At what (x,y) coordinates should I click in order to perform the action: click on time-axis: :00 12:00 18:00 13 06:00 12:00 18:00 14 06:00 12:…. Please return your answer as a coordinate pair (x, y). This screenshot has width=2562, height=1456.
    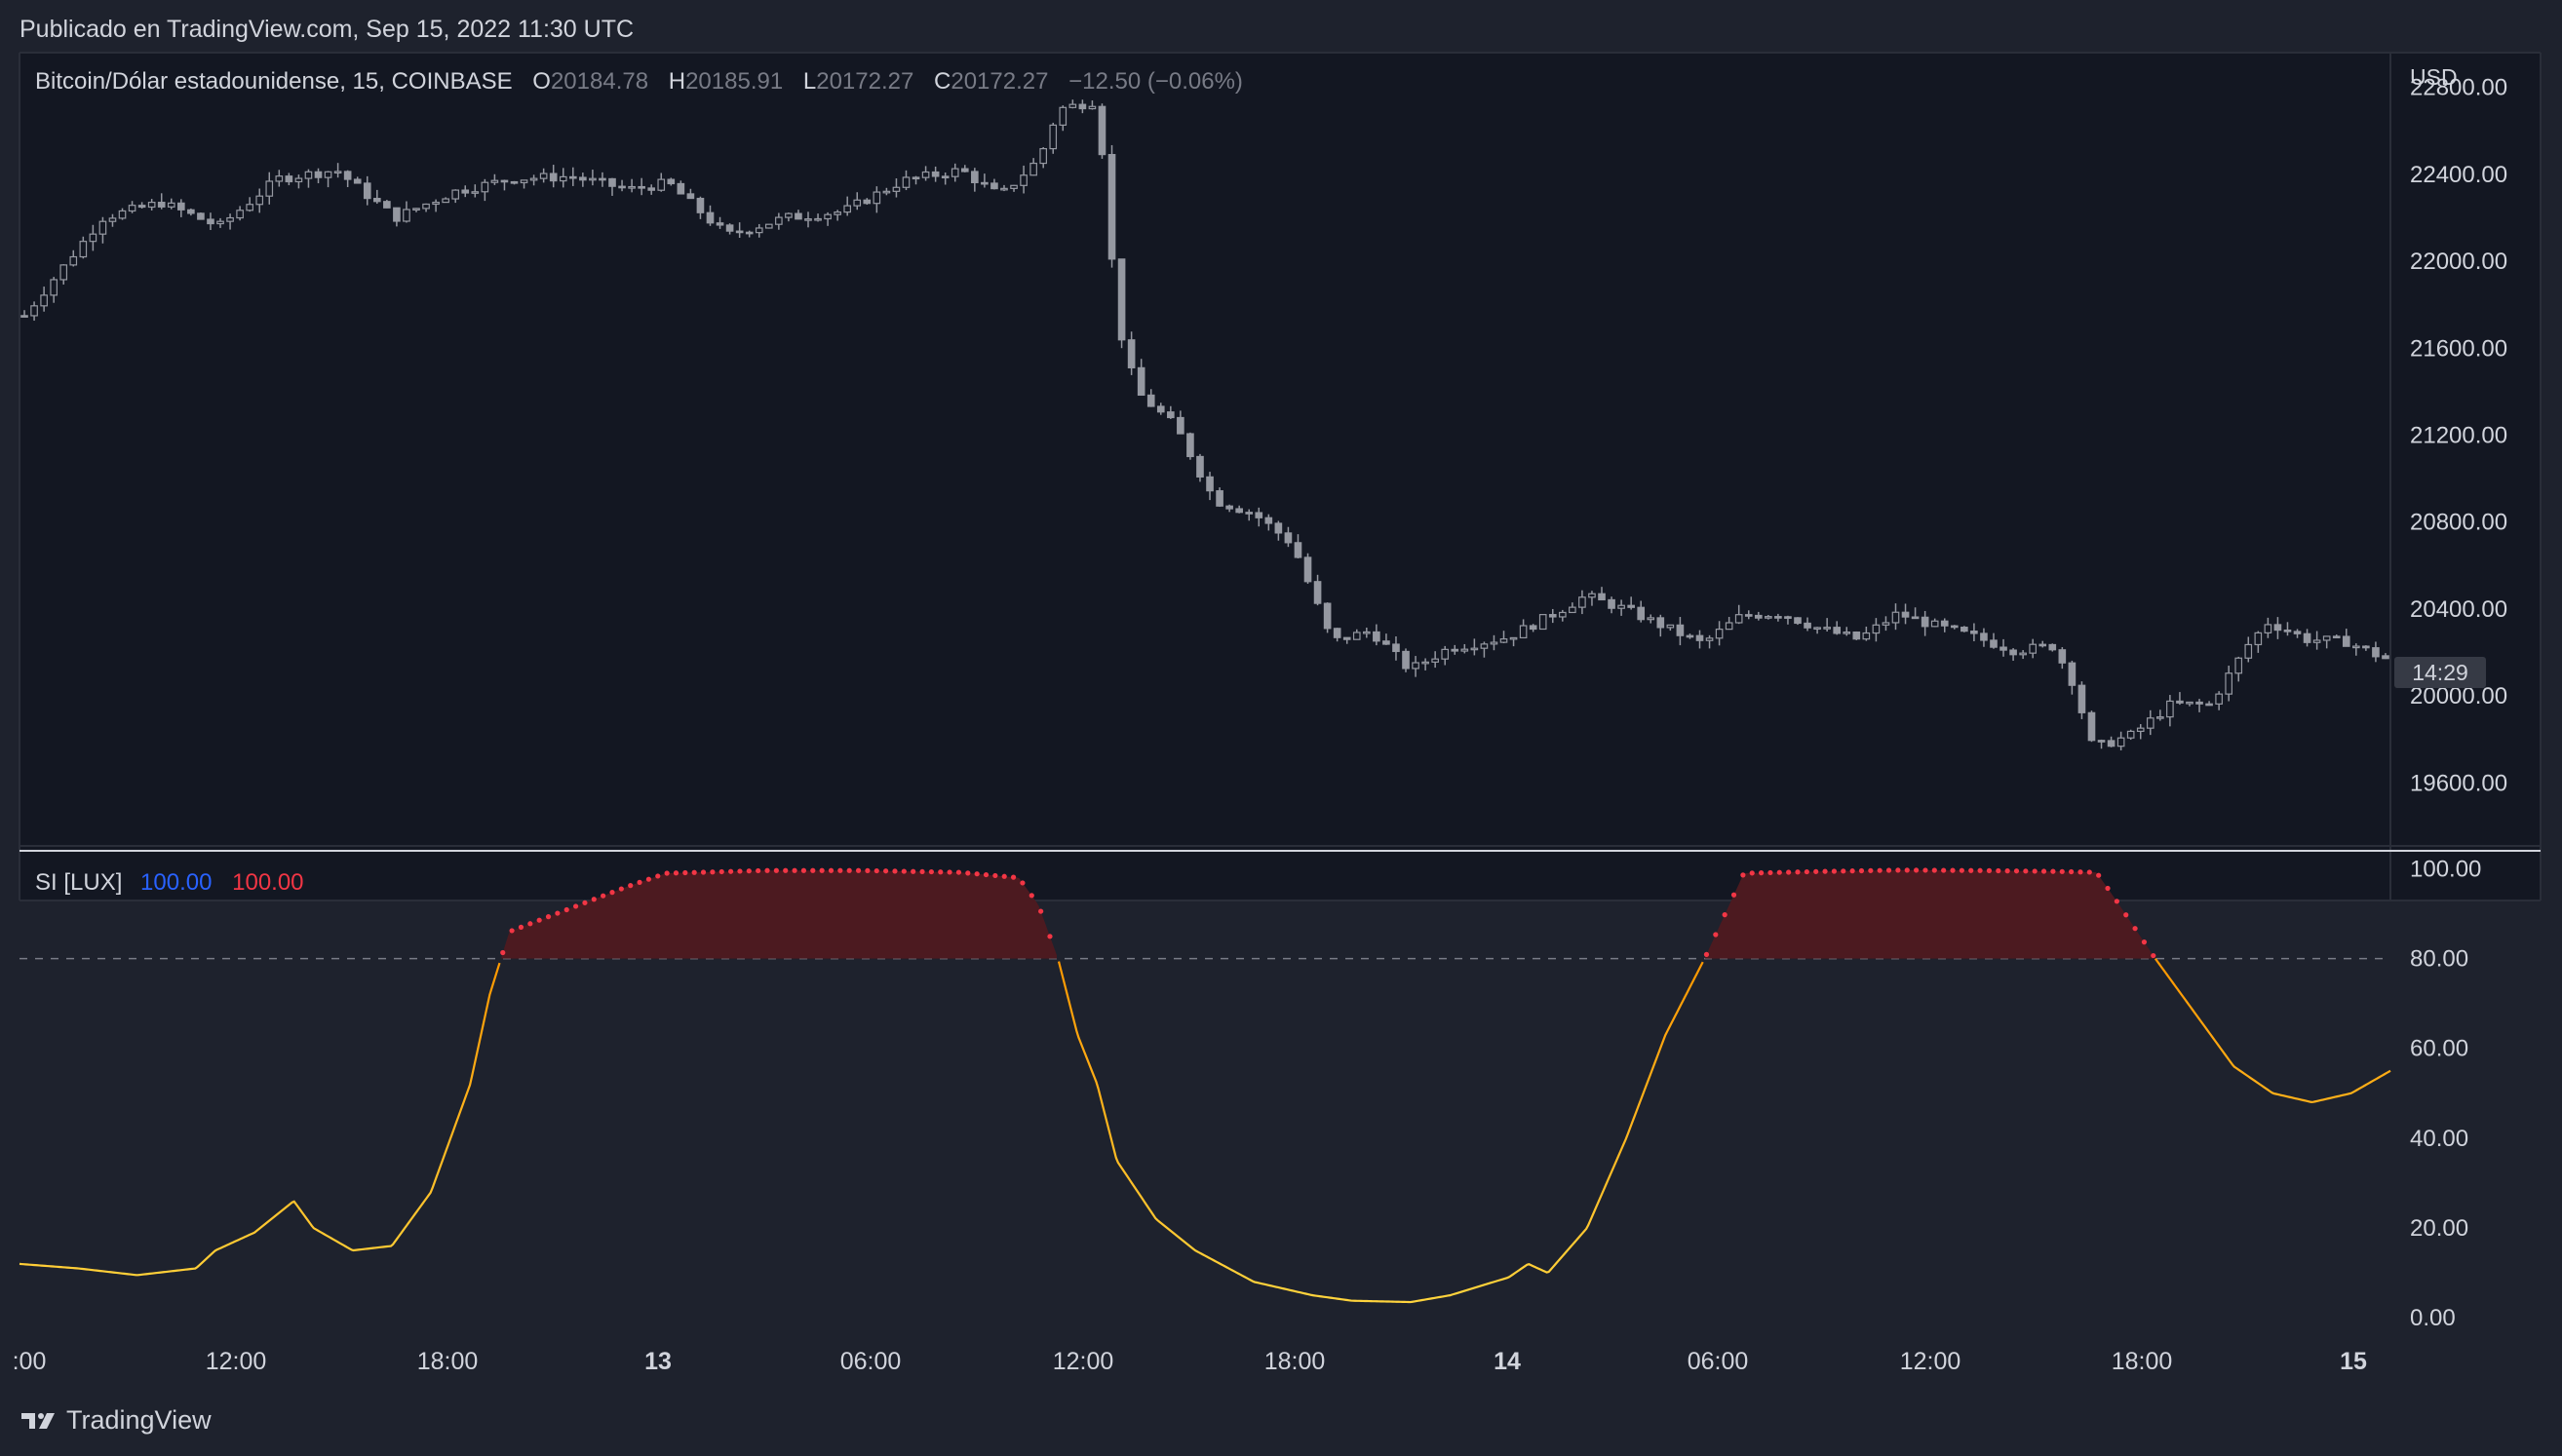
    Looking at the image, I should click on (1190, 1361).